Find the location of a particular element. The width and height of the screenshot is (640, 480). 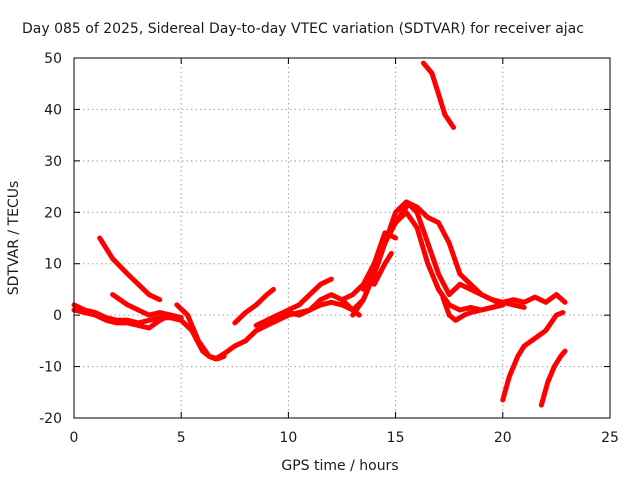

y-tick-label: 0 is located at coordinates (57, 316).